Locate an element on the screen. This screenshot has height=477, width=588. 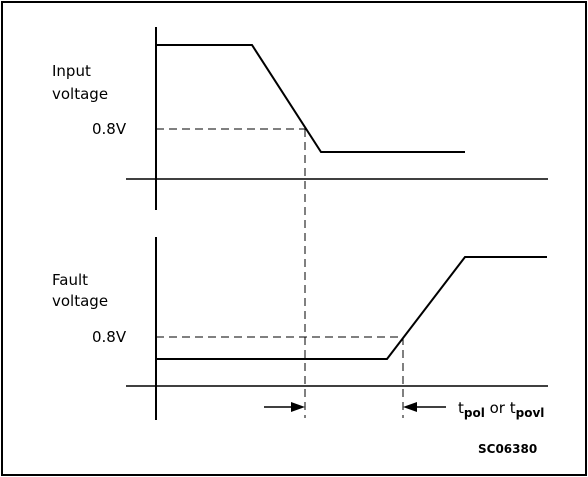
timing-or: or is located at coordinates (497, 408).